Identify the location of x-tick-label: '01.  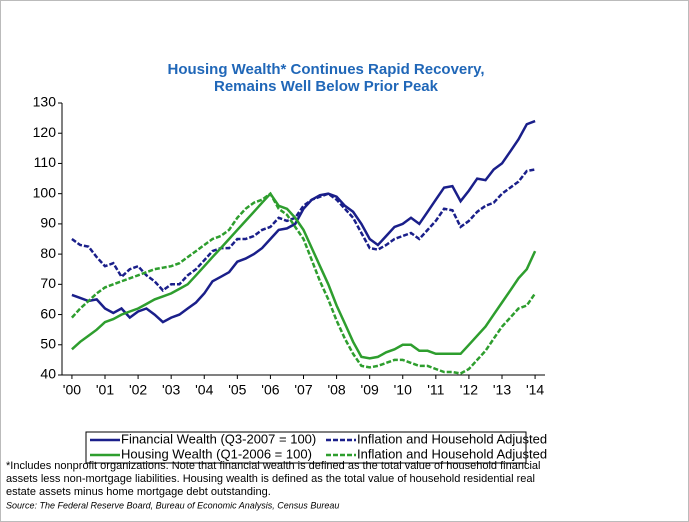
(105, 390).